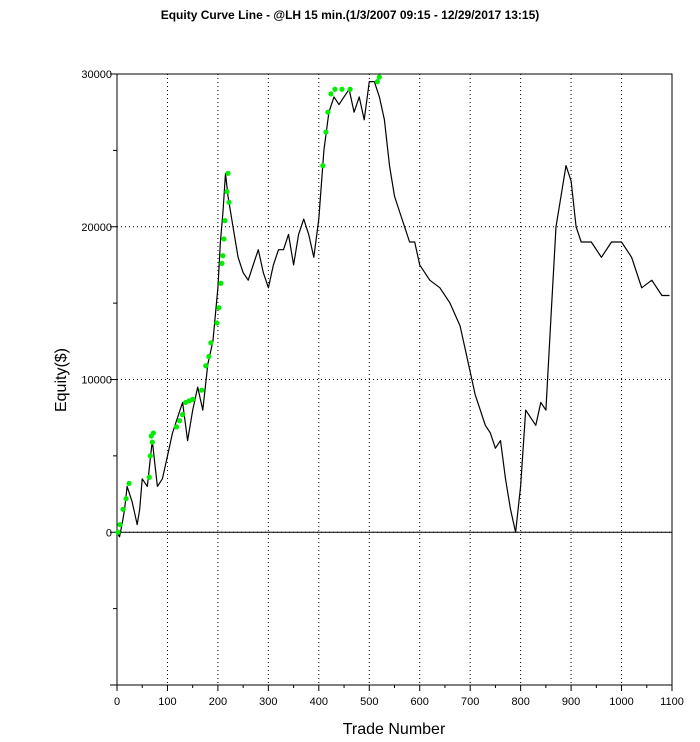  Describe the element at coordinates (218, 702) in the screenshot. I see `x-tick-label: 200` at that location.